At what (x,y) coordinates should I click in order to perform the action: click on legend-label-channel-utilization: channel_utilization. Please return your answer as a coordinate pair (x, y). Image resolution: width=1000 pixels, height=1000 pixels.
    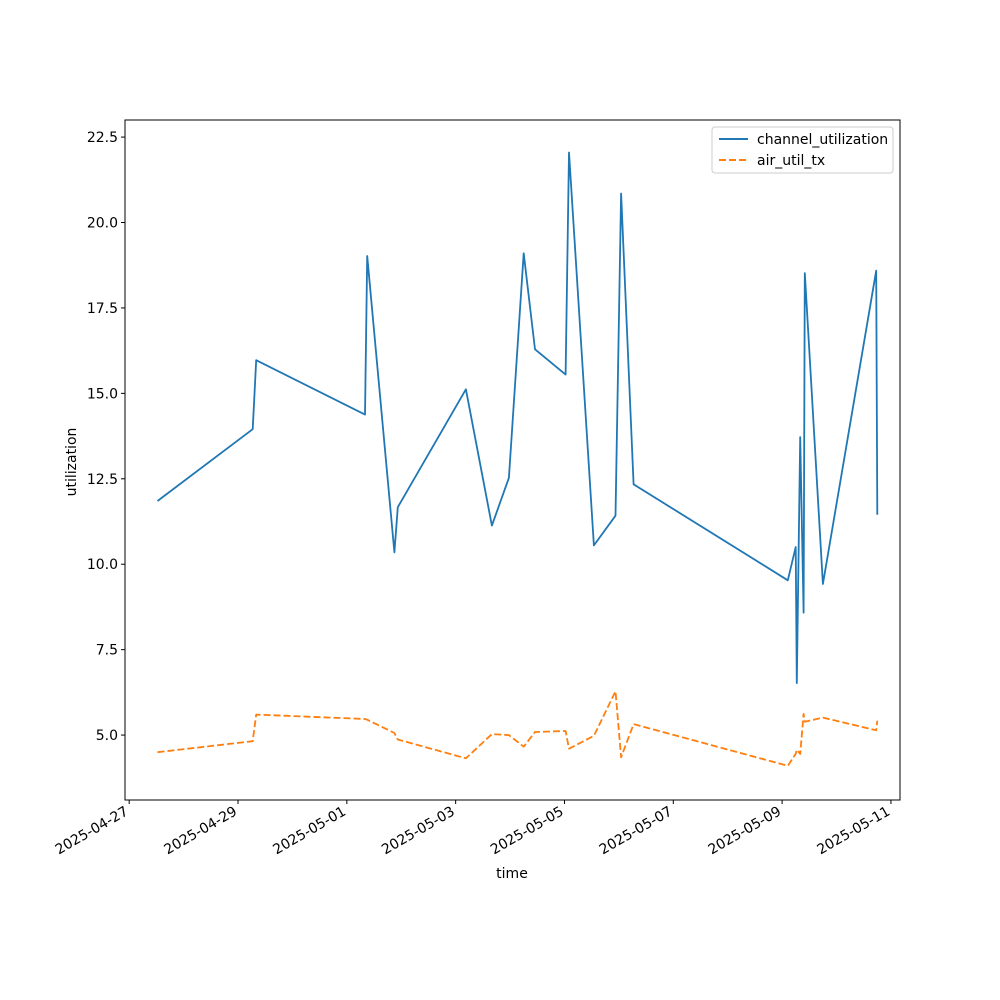
    Looking at the image, I should click on (822, 140).